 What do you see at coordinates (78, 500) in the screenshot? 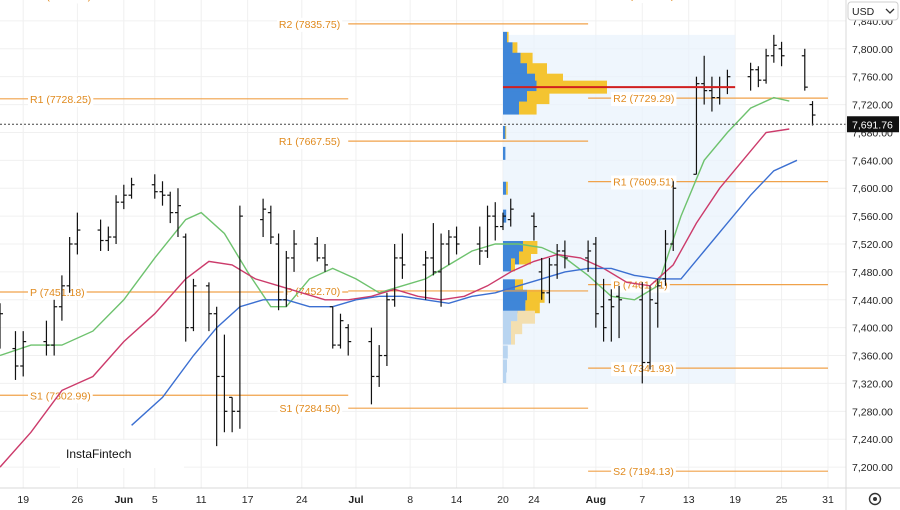
I see `time-tick-label: 26` at bounding box center [78, 500].